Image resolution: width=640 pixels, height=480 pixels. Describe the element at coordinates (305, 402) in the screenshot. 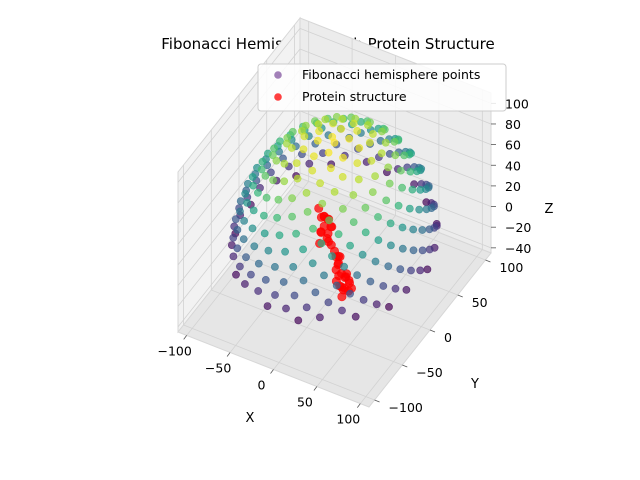

I see `x-tick-label: 50` at that location.